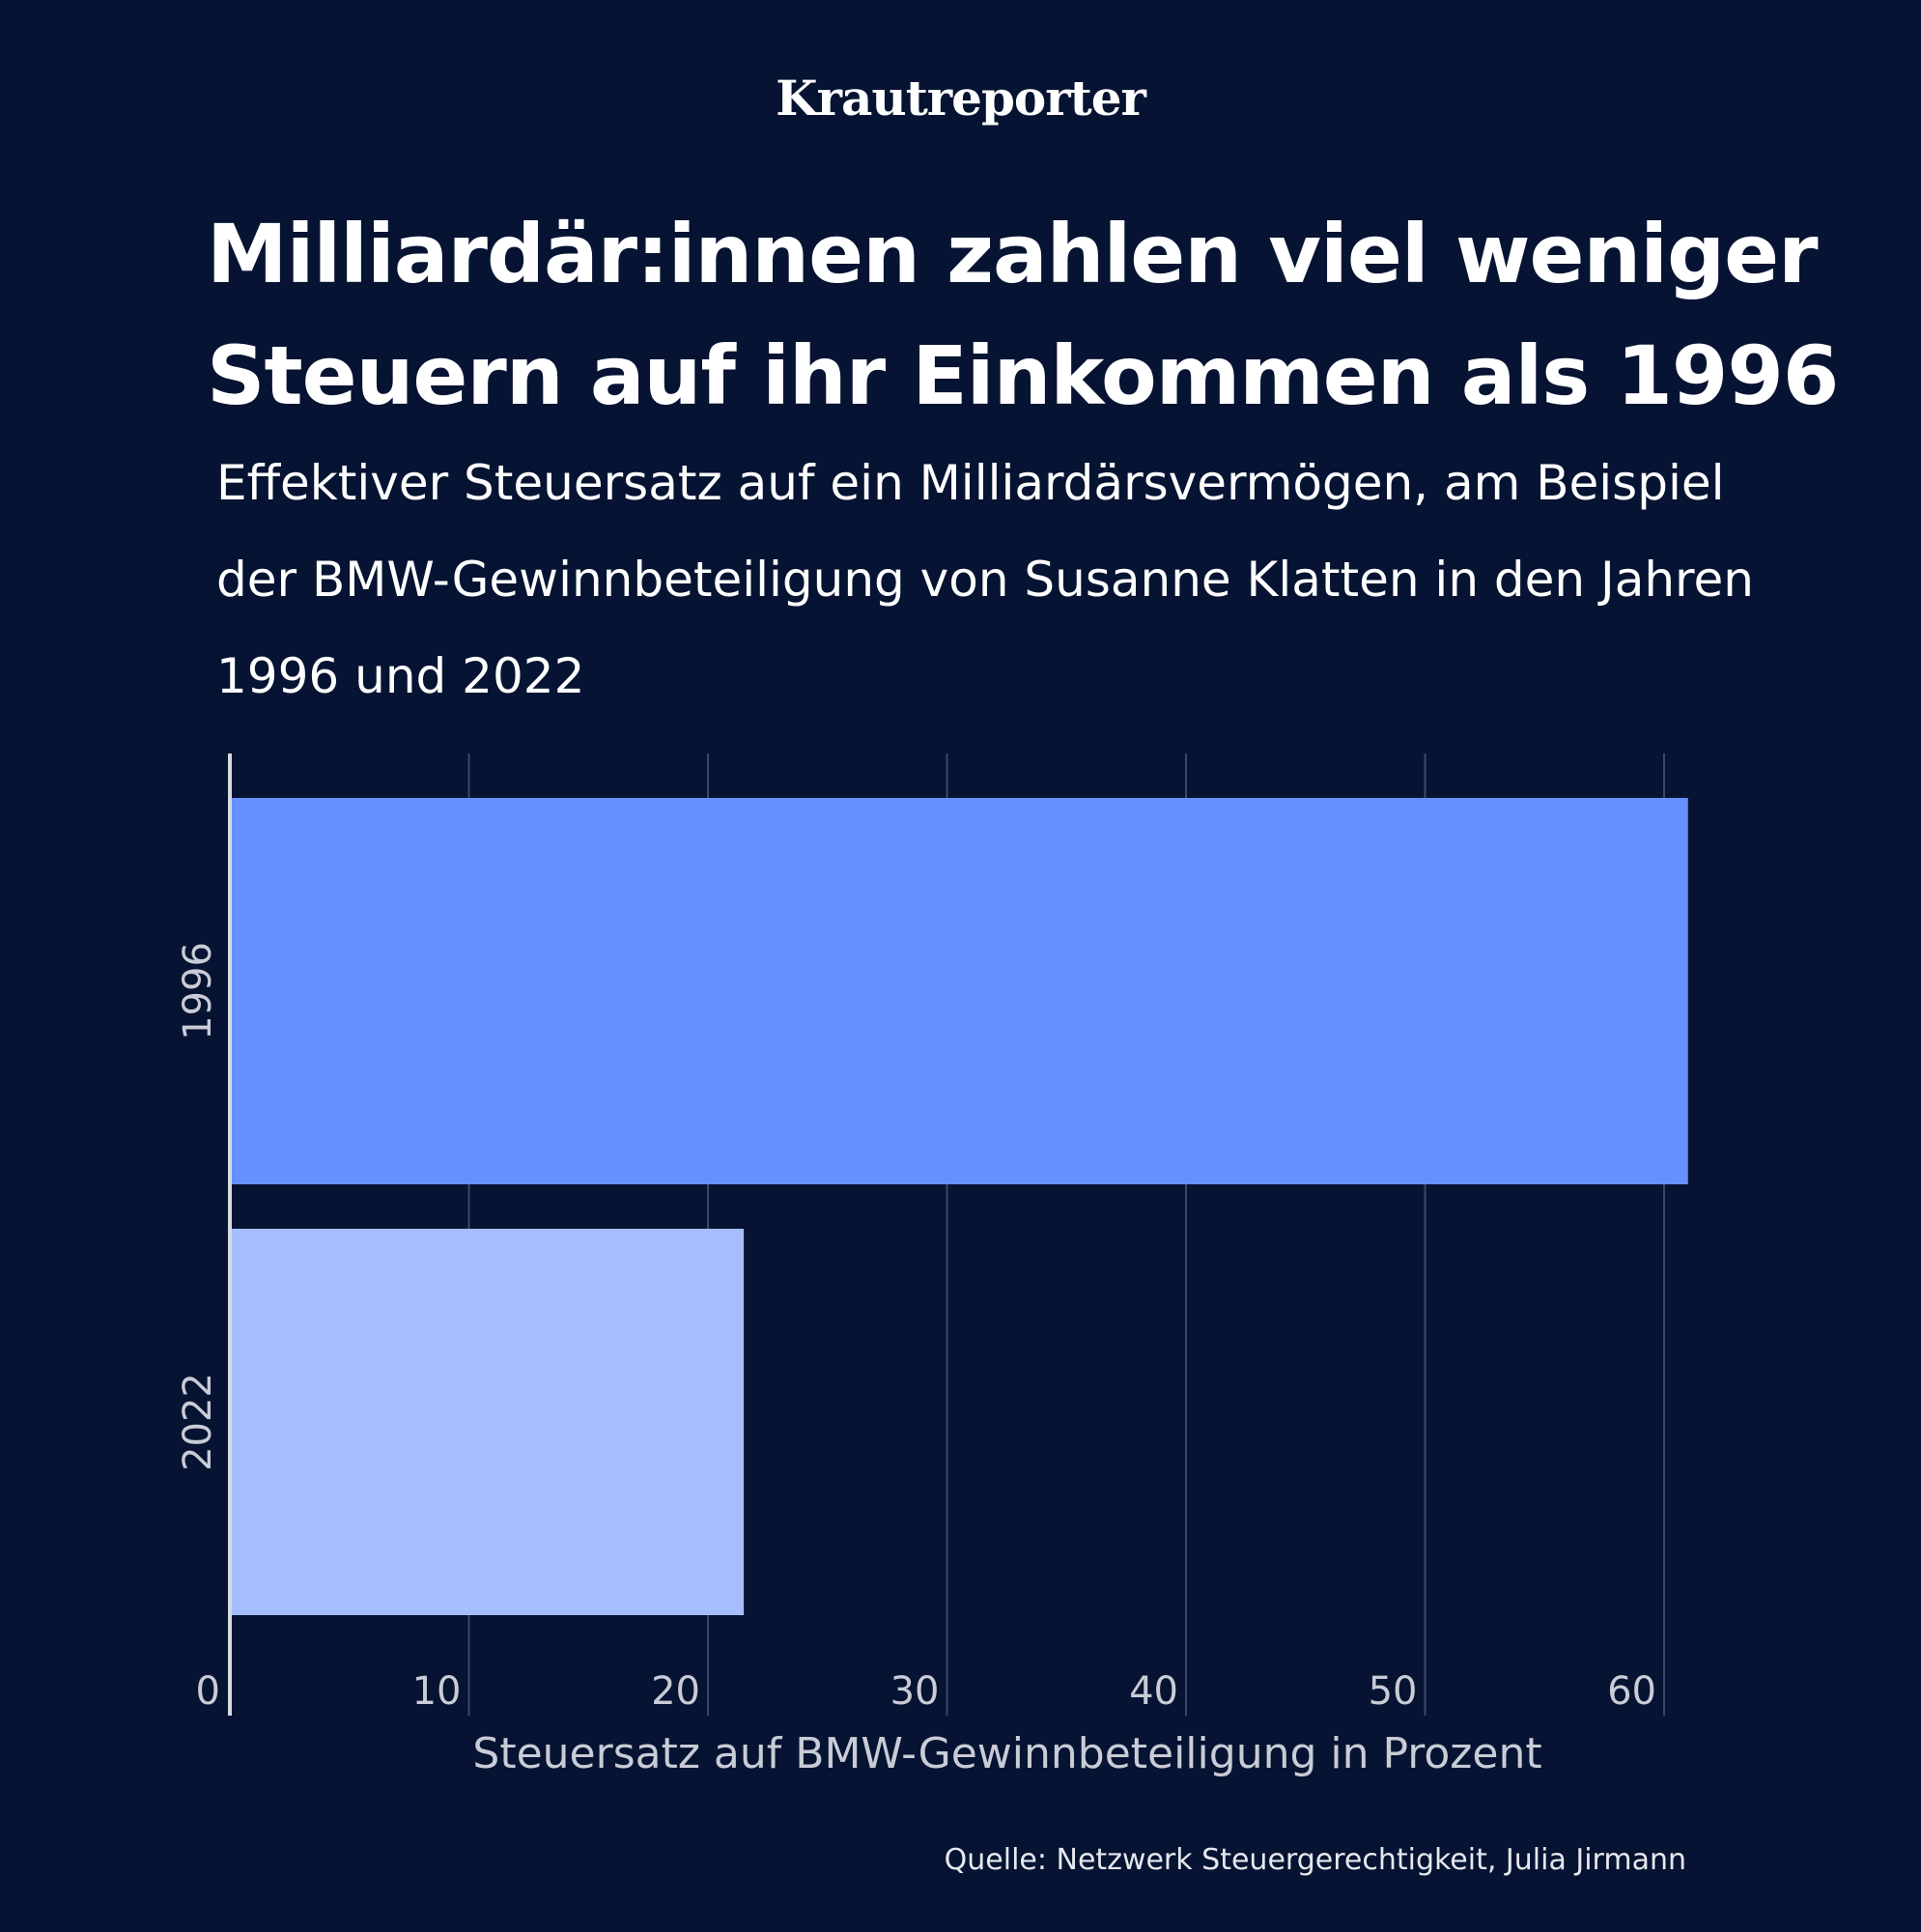 Image resolution: width=1921 pixels, height=1932 pixels. Describe the element at coordinates (198, 1422) in the screenshot. I see `y-tick-label-2022: 2022` at that location.